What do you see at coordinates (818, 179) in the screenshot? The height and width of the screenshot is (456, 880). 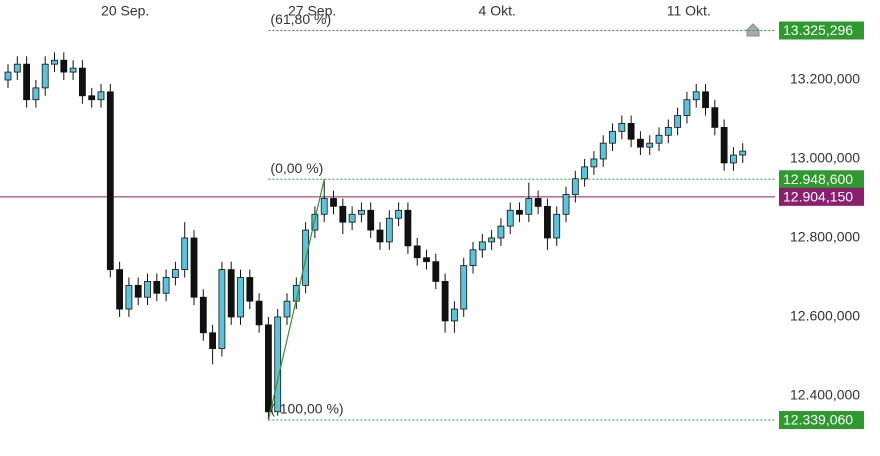 I see `price-label: 12.948,600` at bounding box center [818, 179].